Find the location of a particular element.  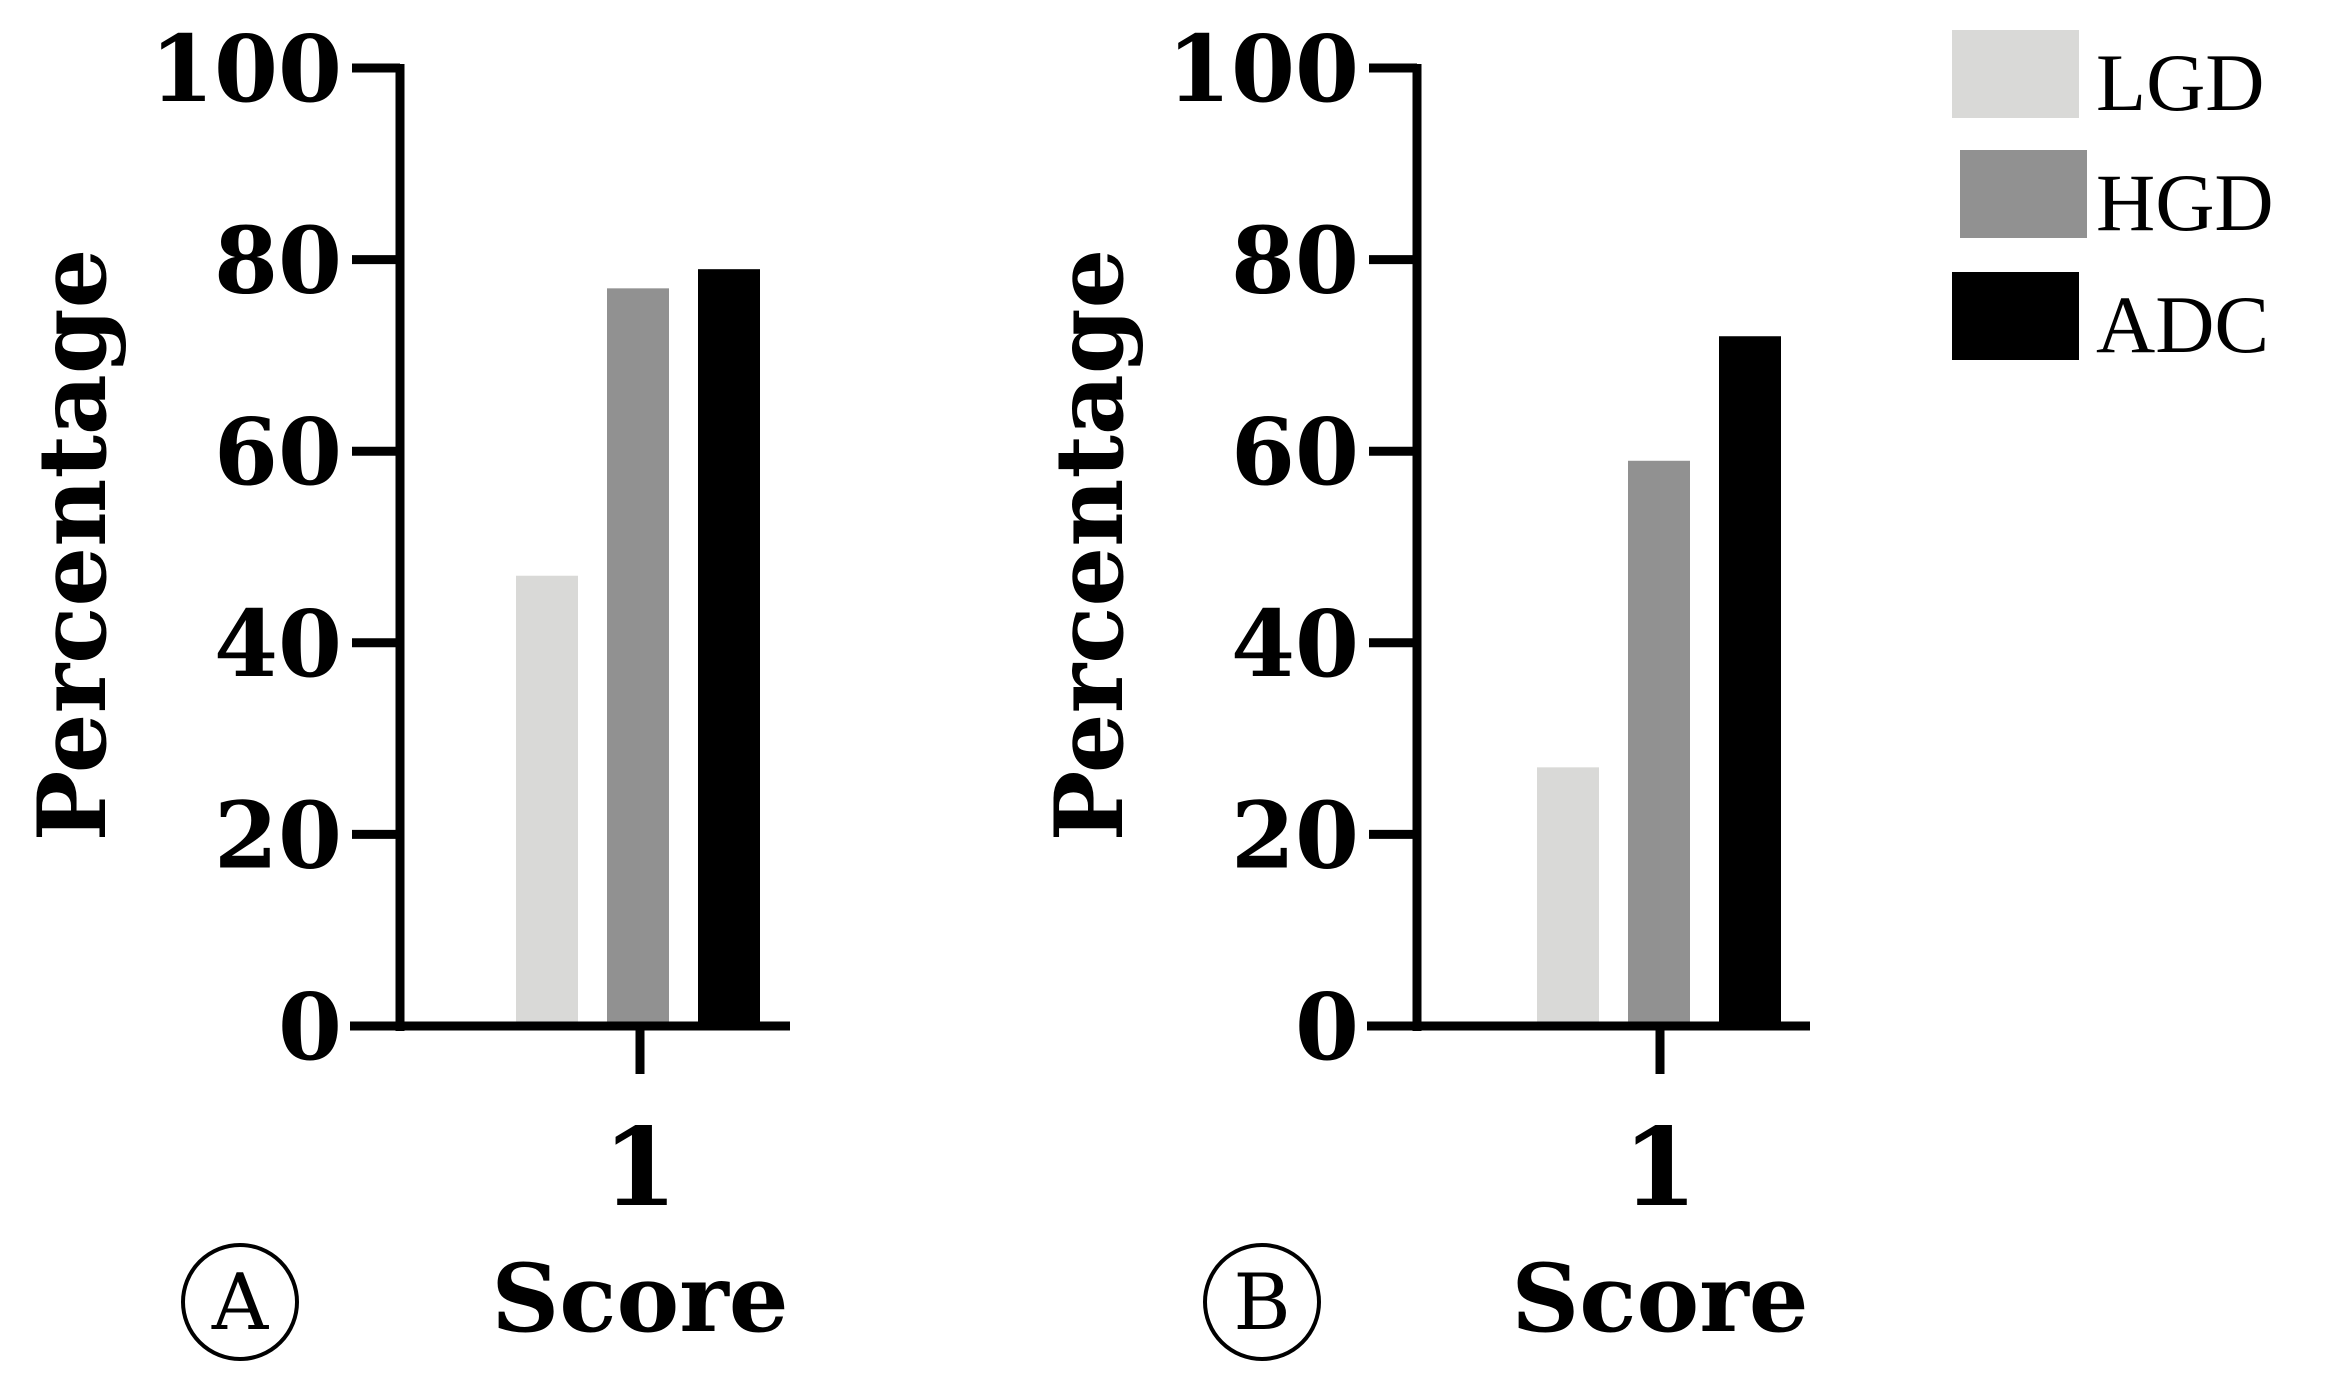

legend-label-lgd: LGD is located at coordinates (2180, 82).